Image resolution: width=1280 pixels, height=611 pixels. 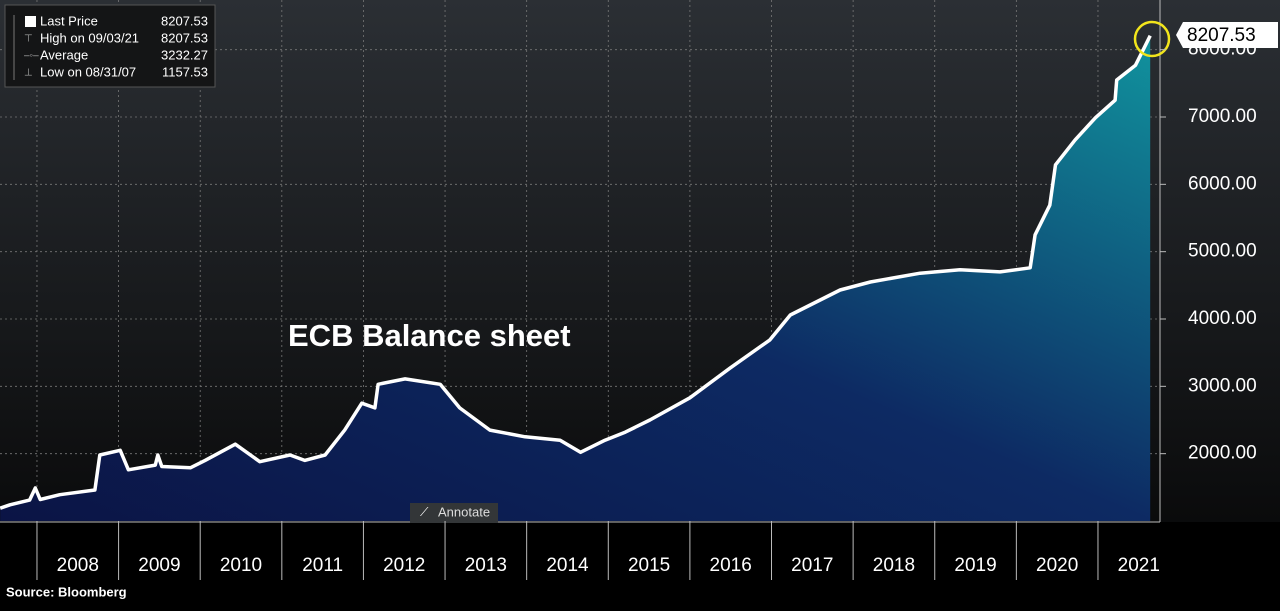 I want to click on y-tick-label: 2000.00, so click(x=1222, y=453).